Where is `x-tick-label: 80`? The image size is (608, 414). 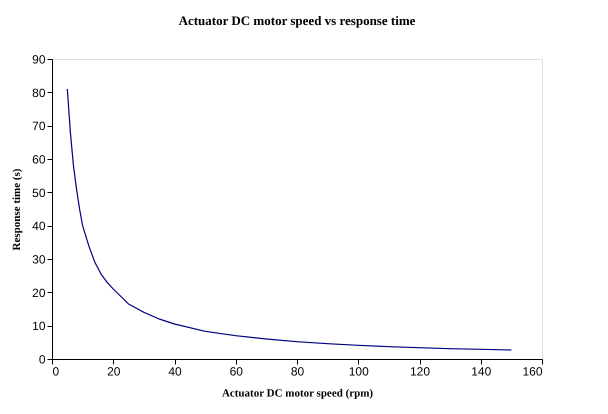 x-tick-label: 80 is located at coordinates (297, 371).